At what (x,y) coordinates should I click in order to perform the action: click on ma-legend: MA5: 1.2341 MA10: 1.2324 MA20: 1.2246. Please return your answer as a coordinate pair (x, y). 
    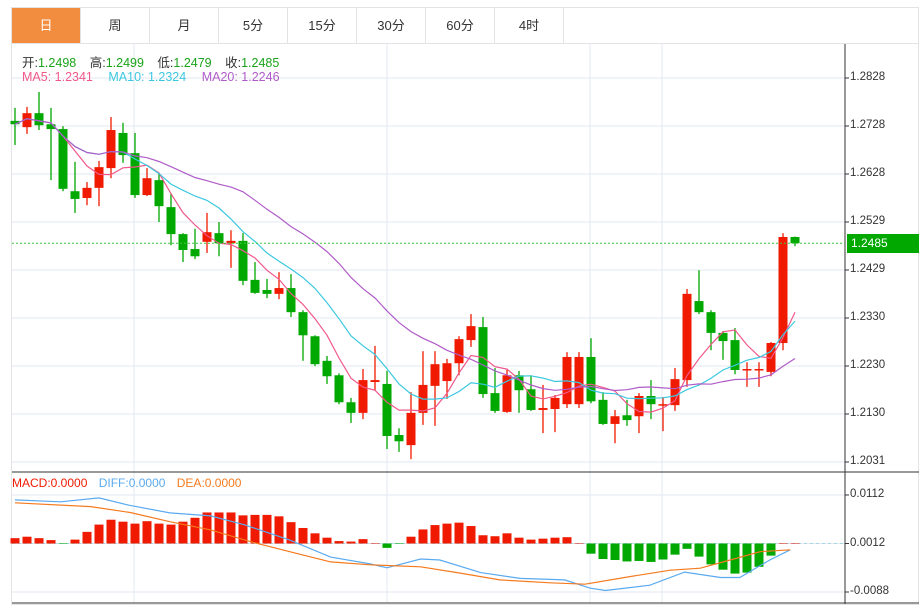
    Looking at the image, I should click on (153, 77).